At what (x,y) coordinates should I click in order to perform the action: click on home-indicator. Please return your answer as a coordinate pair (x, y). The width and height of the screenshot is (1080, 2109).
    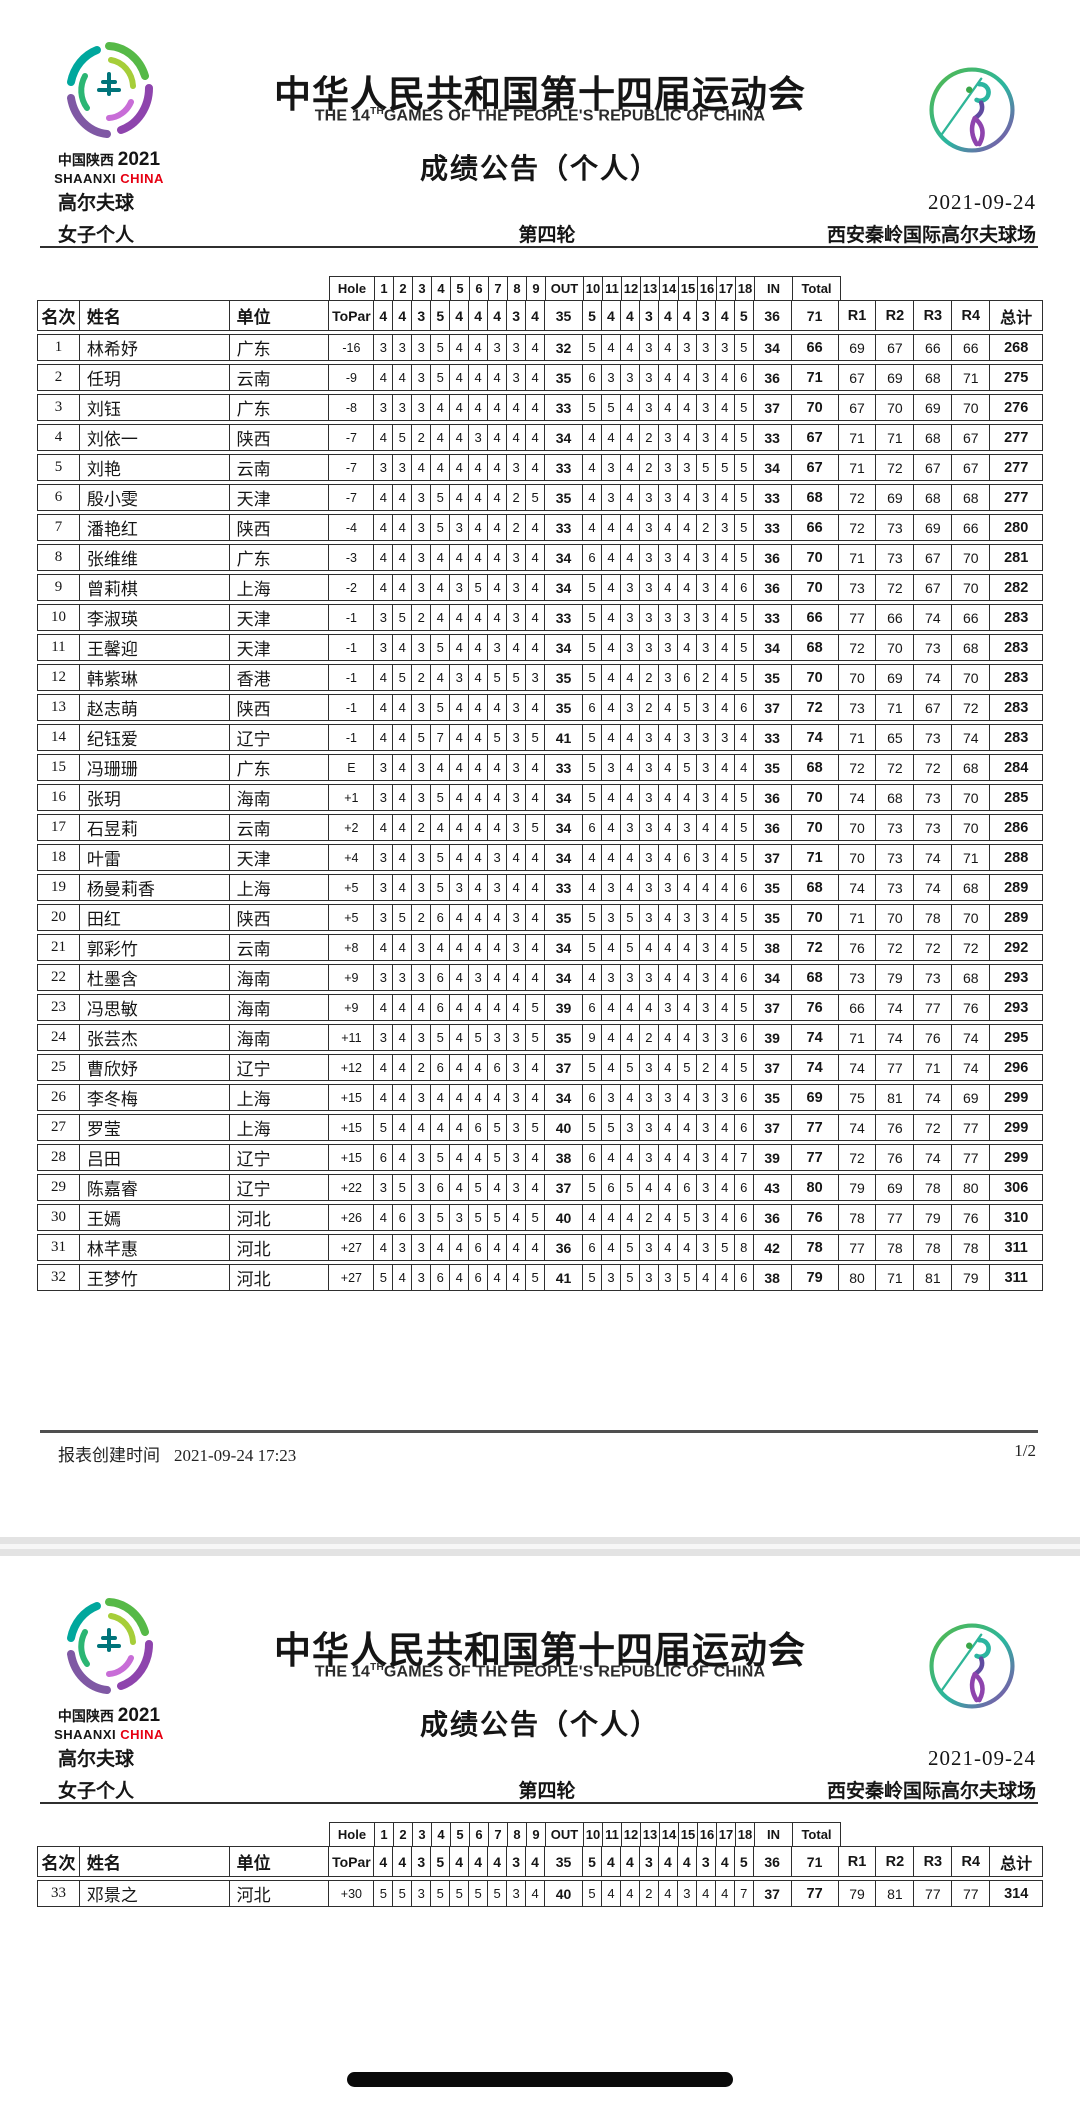
    Looking at the image, I should click on (540, 2079).